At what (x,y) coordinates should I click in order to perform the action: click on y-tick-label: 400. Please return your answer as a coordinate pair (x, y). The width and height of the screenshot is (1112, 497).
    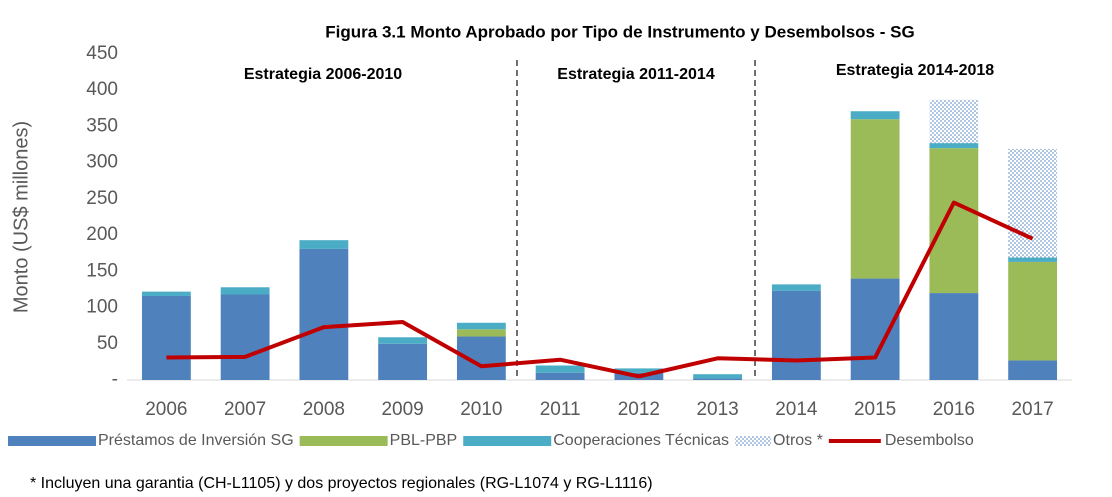
    Looking at the image, I should click on (102, 89).